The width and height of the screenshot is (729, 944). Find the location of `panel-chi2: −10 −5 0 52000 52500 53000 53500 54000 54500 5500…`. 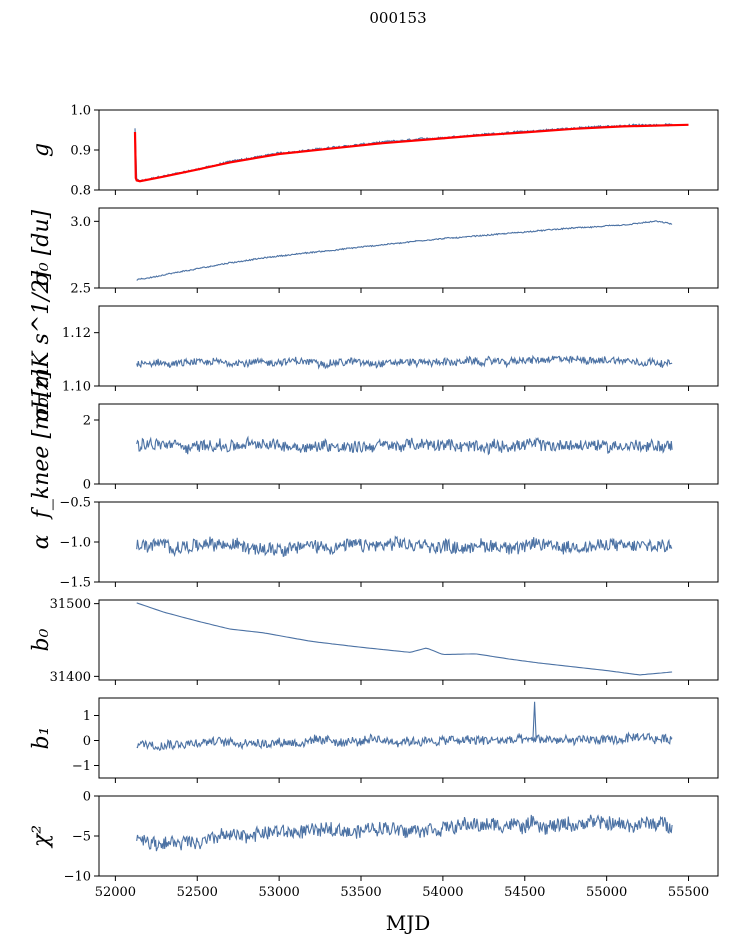

panel-chi2: −10 −5 0 52000 52500 53000 53500 54000 54500 5500… is located at coordinates (374, 845).